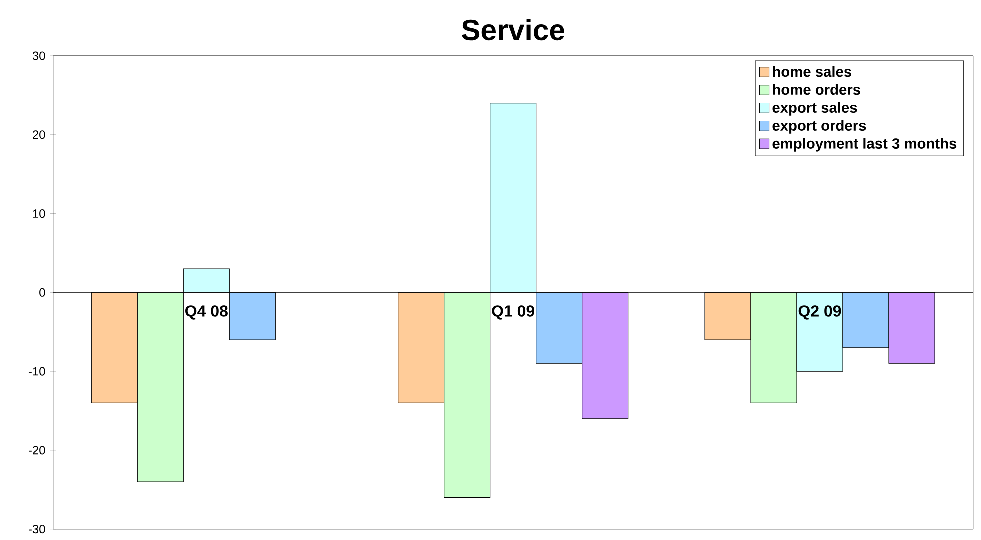 This screenshot has height=540, width=981. I want to click on x-tick-label: Q4 08, so click(207, 313).